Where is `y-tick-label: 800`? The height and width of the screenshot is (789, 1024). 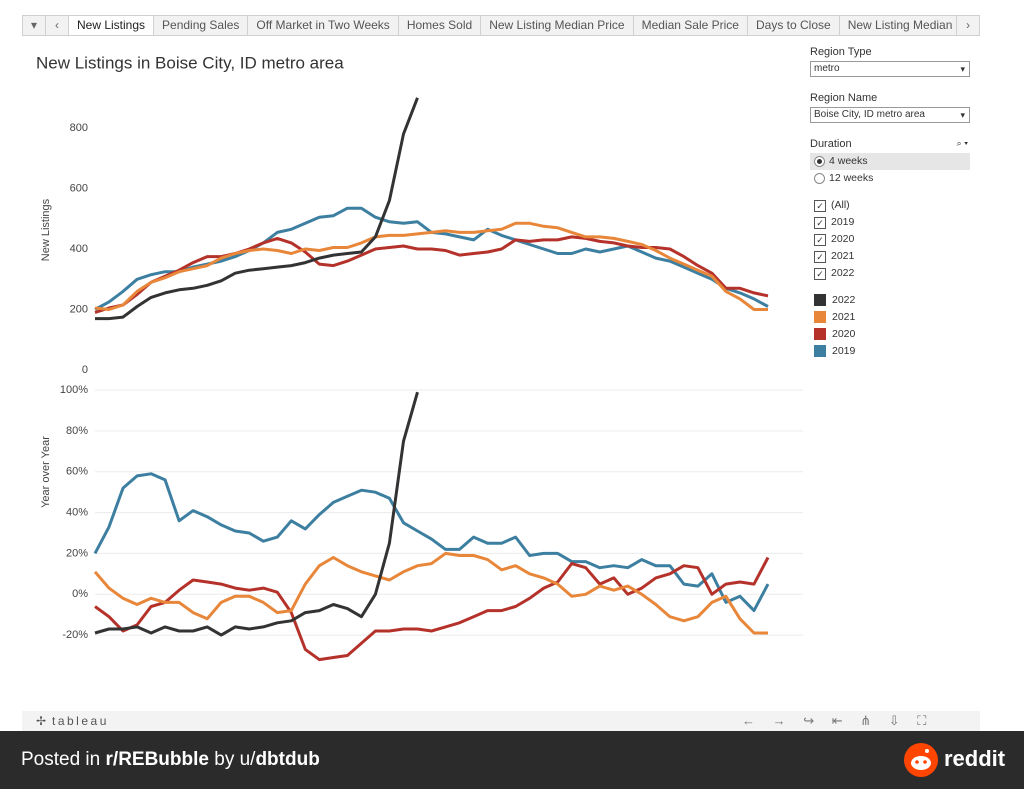
y-tick-label: 800 is located at coordinates (79, 128).